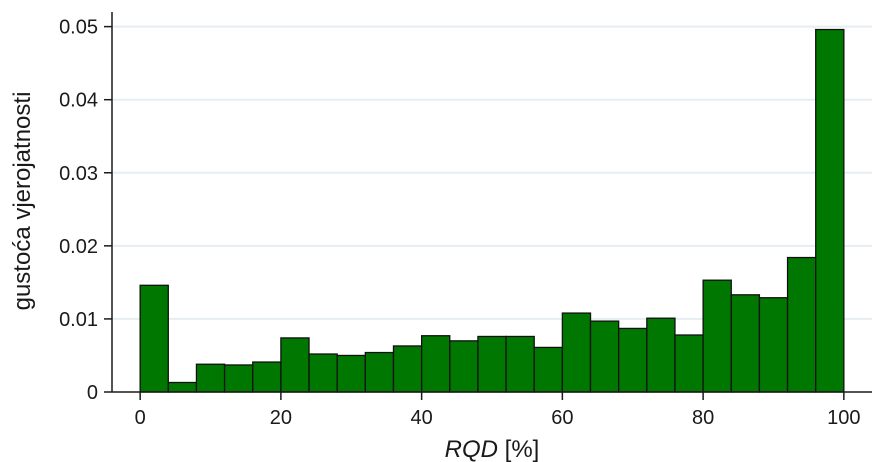  I want to click on x-axis-title-unit: [%], so click(518, 449).